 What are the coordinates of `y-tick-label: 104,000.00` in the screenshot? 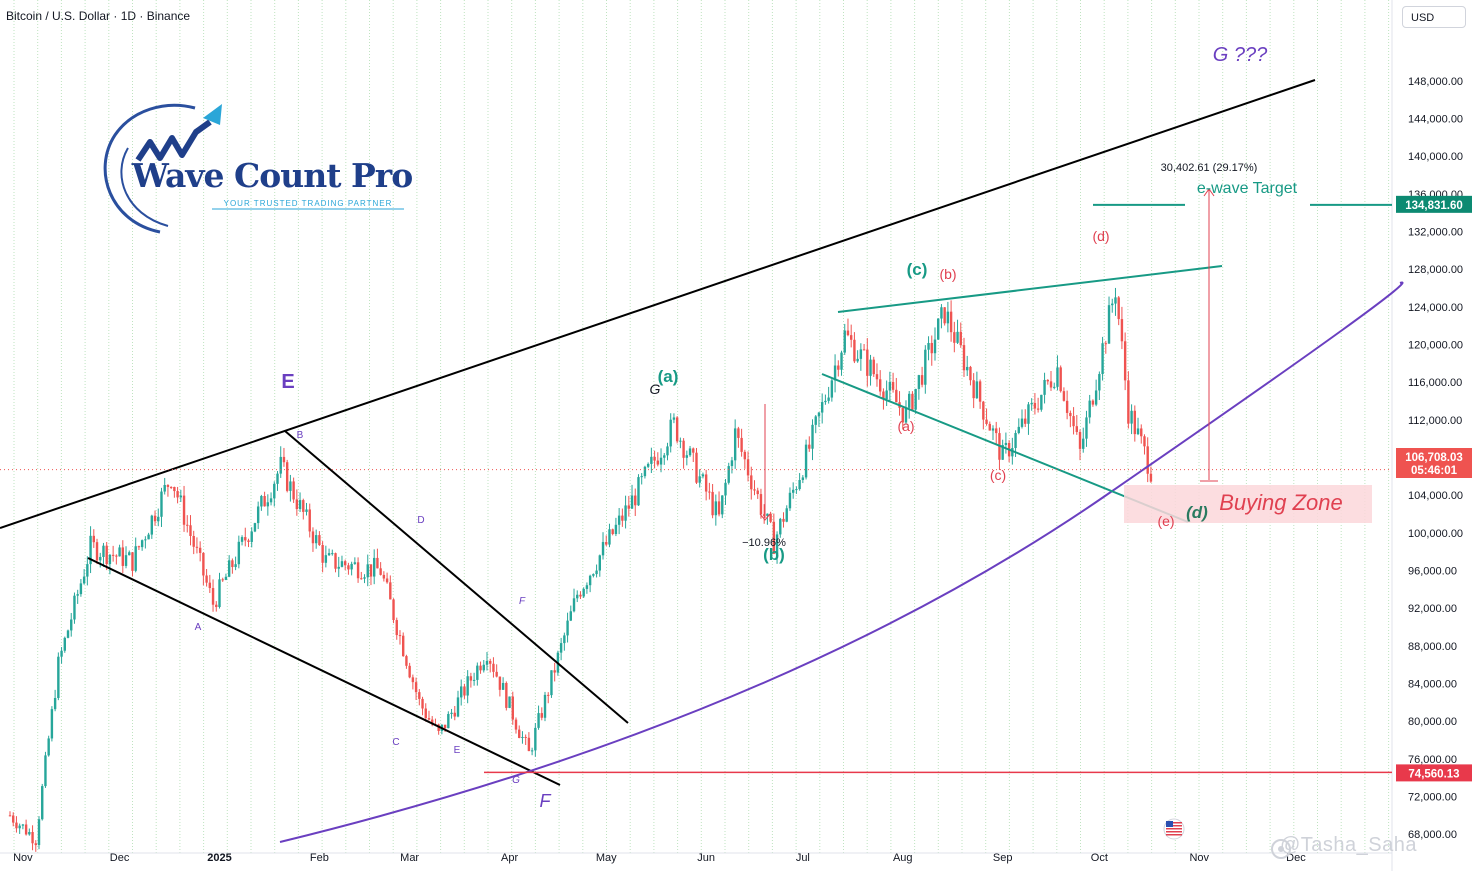 It's located at (1435, 496).